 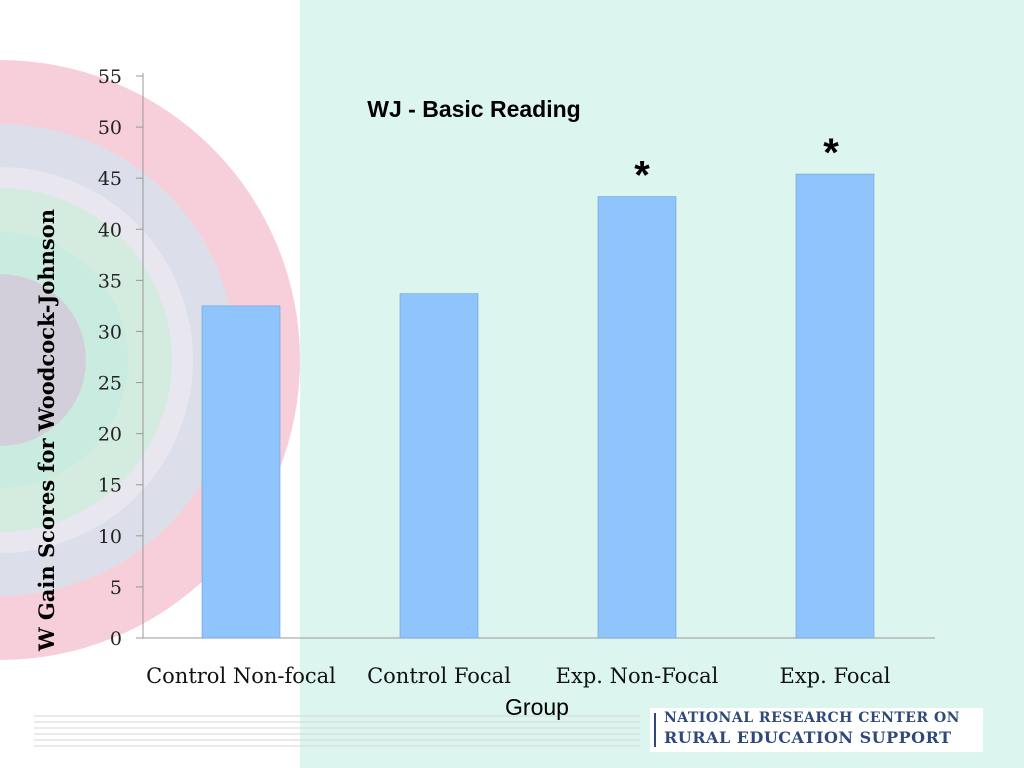 What do you see at coordinates (110, 281) in the screenshot?
I see `y-tick-label: 35` at bounding box center [110, 281].